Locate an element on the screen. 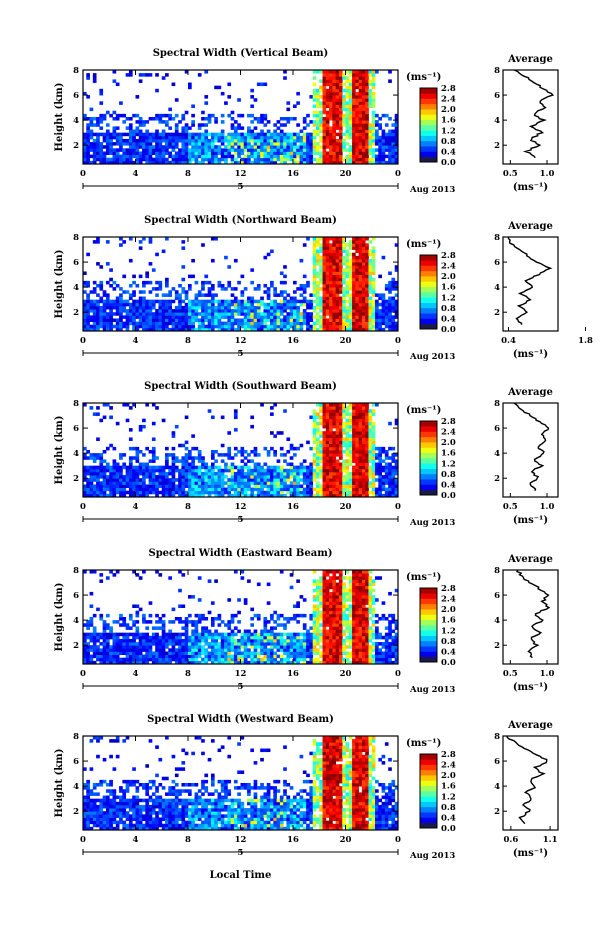 This screenshot has height=929, width=612. y-tick-label: 6 is located at coordinates (76, 263).